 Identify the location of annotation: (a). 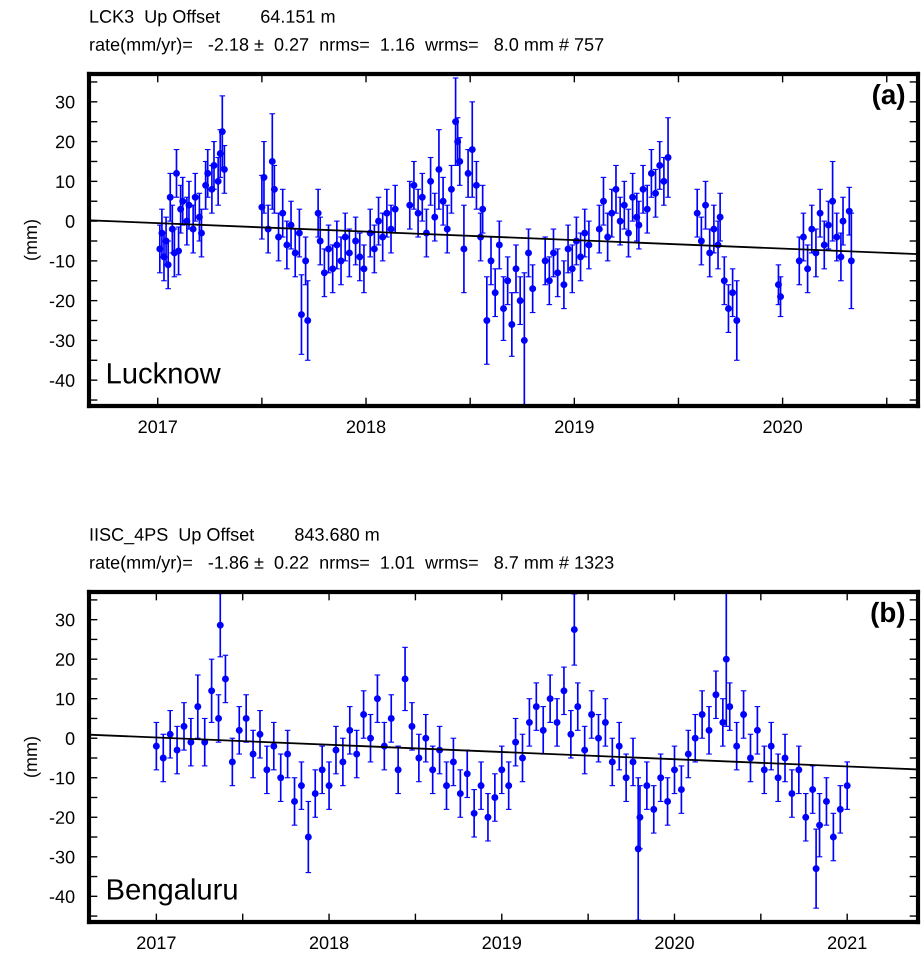
(888, 97).